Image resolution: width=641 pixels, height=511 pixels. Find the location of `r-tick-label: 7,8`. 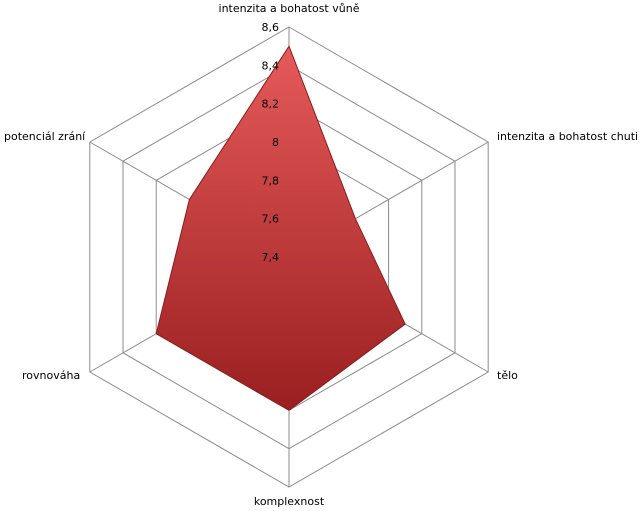

r-tick-label: 7,8 is located at coordinates (271, 180).